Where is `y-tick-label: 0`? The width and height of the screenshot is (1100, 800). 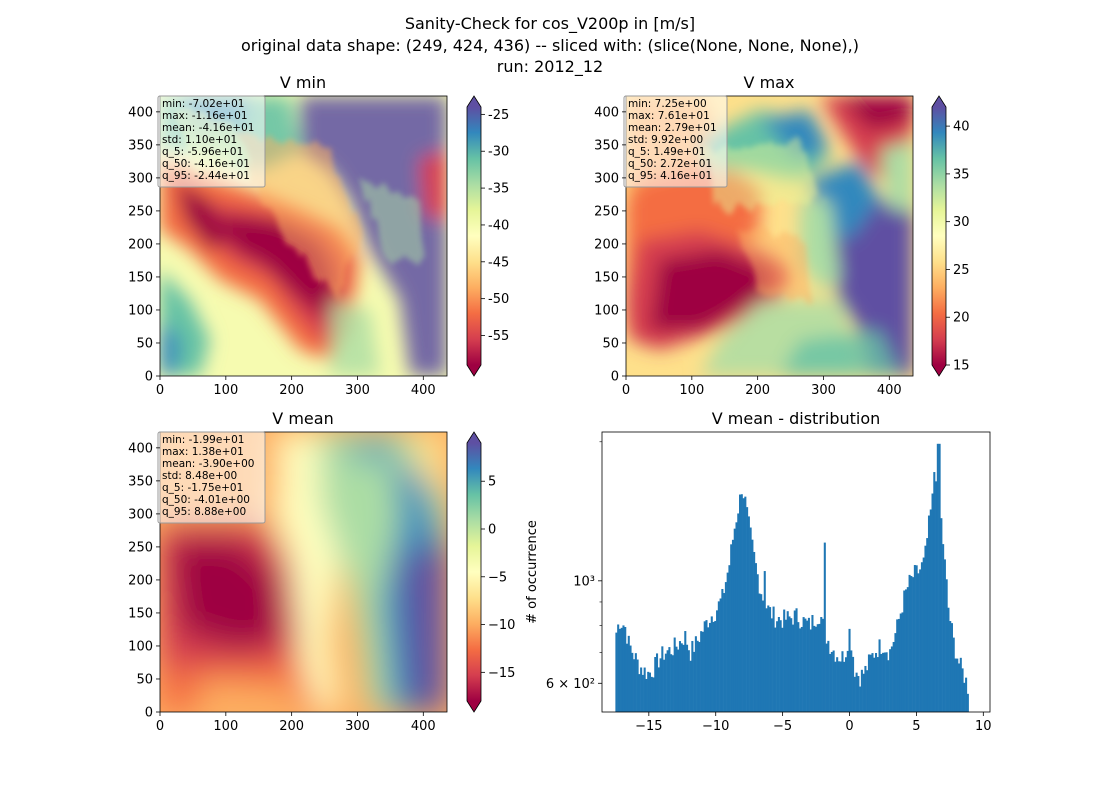 y-tick-label: 0 is located at coordinates (149, 713).